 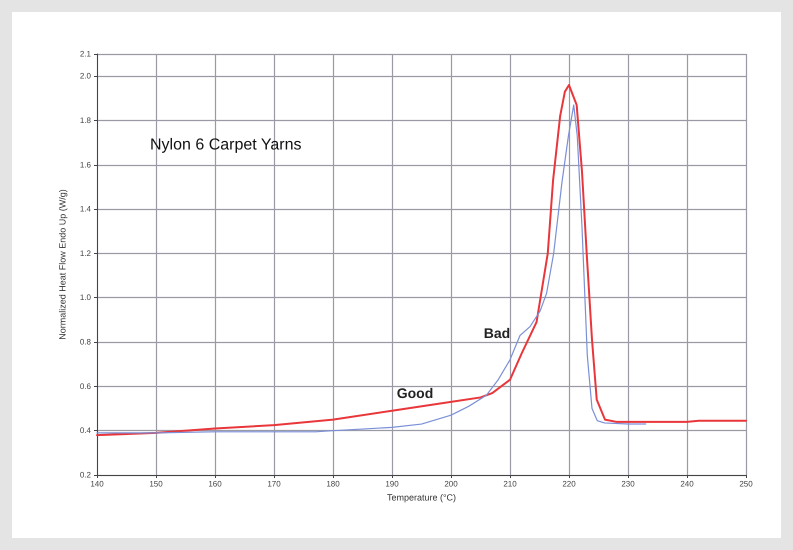 What do you see at coordinates (746, 484) in the screenshot?
I see `x-tick-label: 250` at bounding box center [746, 484].